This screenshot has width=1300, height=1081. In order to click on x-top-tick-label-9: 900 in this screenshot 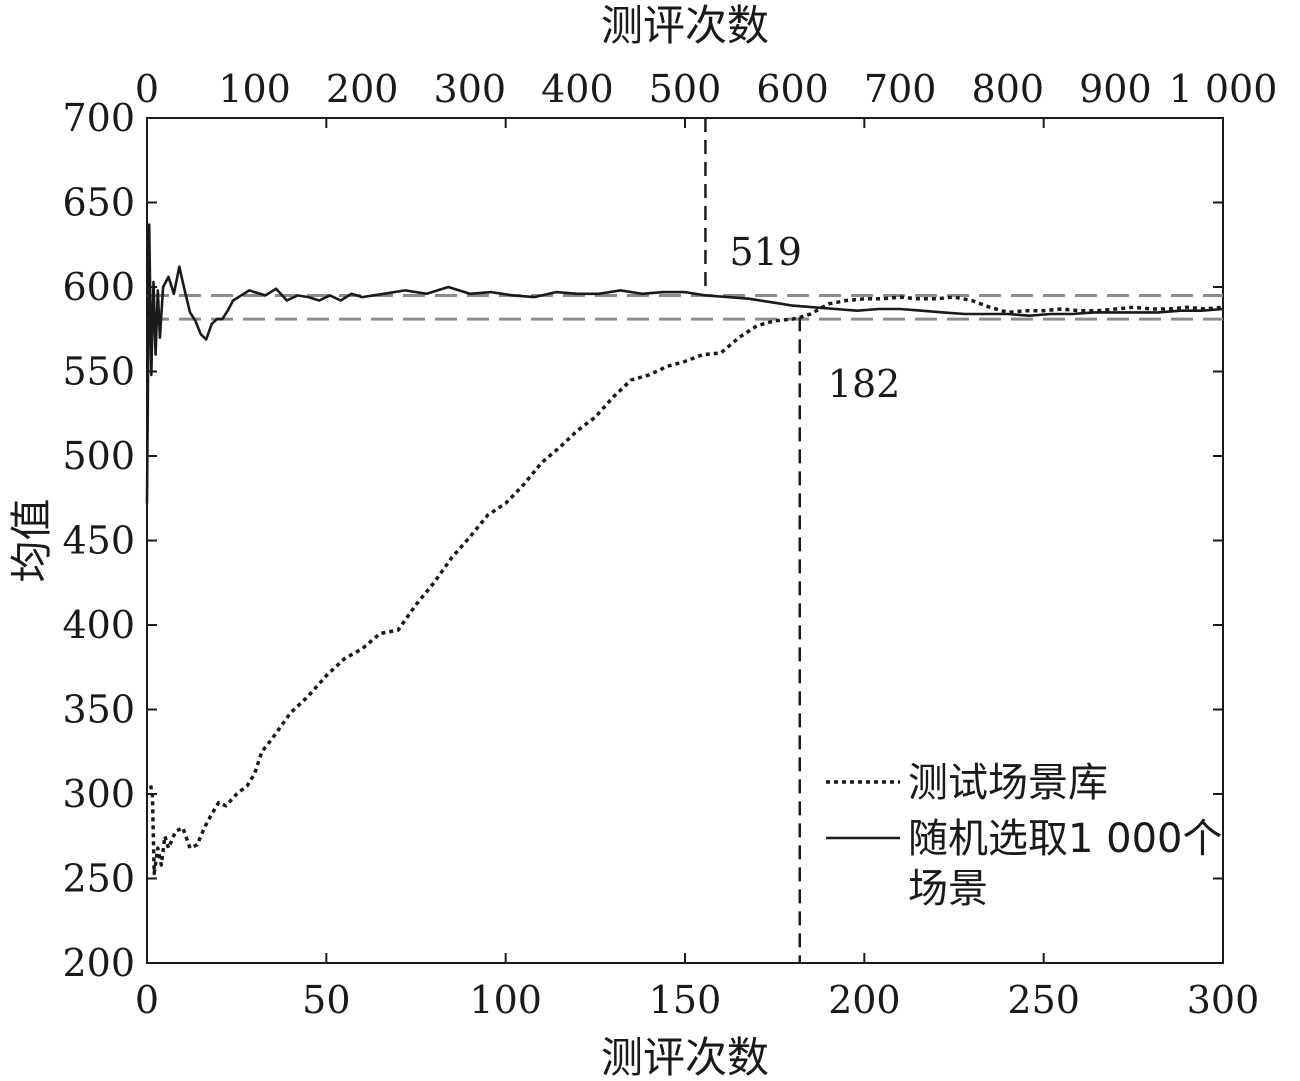, I will do `click(1115, 89)`.